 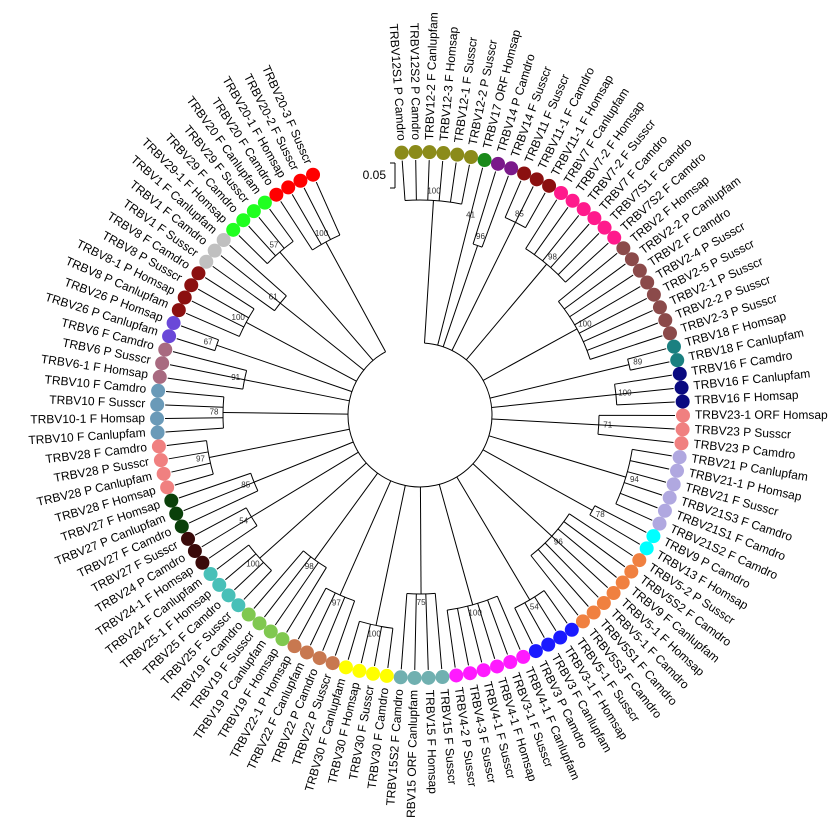 What do you see at coordinates (415, 82) in the screenshot?
I see `leaf-label: TRBV12S2 P Camdro` at bounding box center [415, 82].